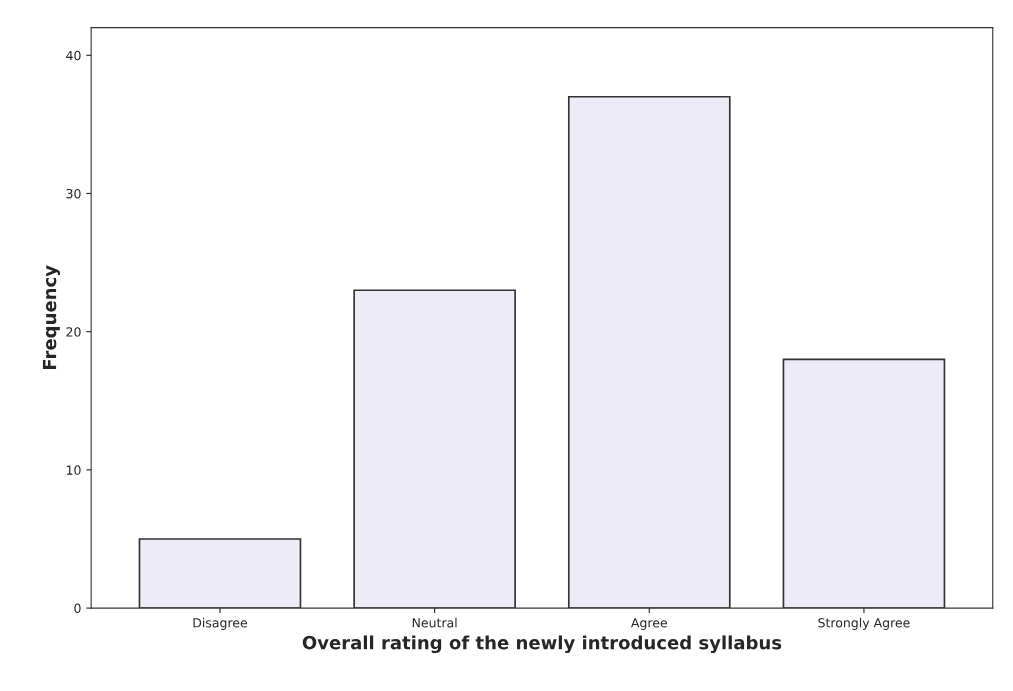 Image resolution: width=1013 pixels, height=691 pixels. I want to click on y-tick-label: 30, so click(73, 193).